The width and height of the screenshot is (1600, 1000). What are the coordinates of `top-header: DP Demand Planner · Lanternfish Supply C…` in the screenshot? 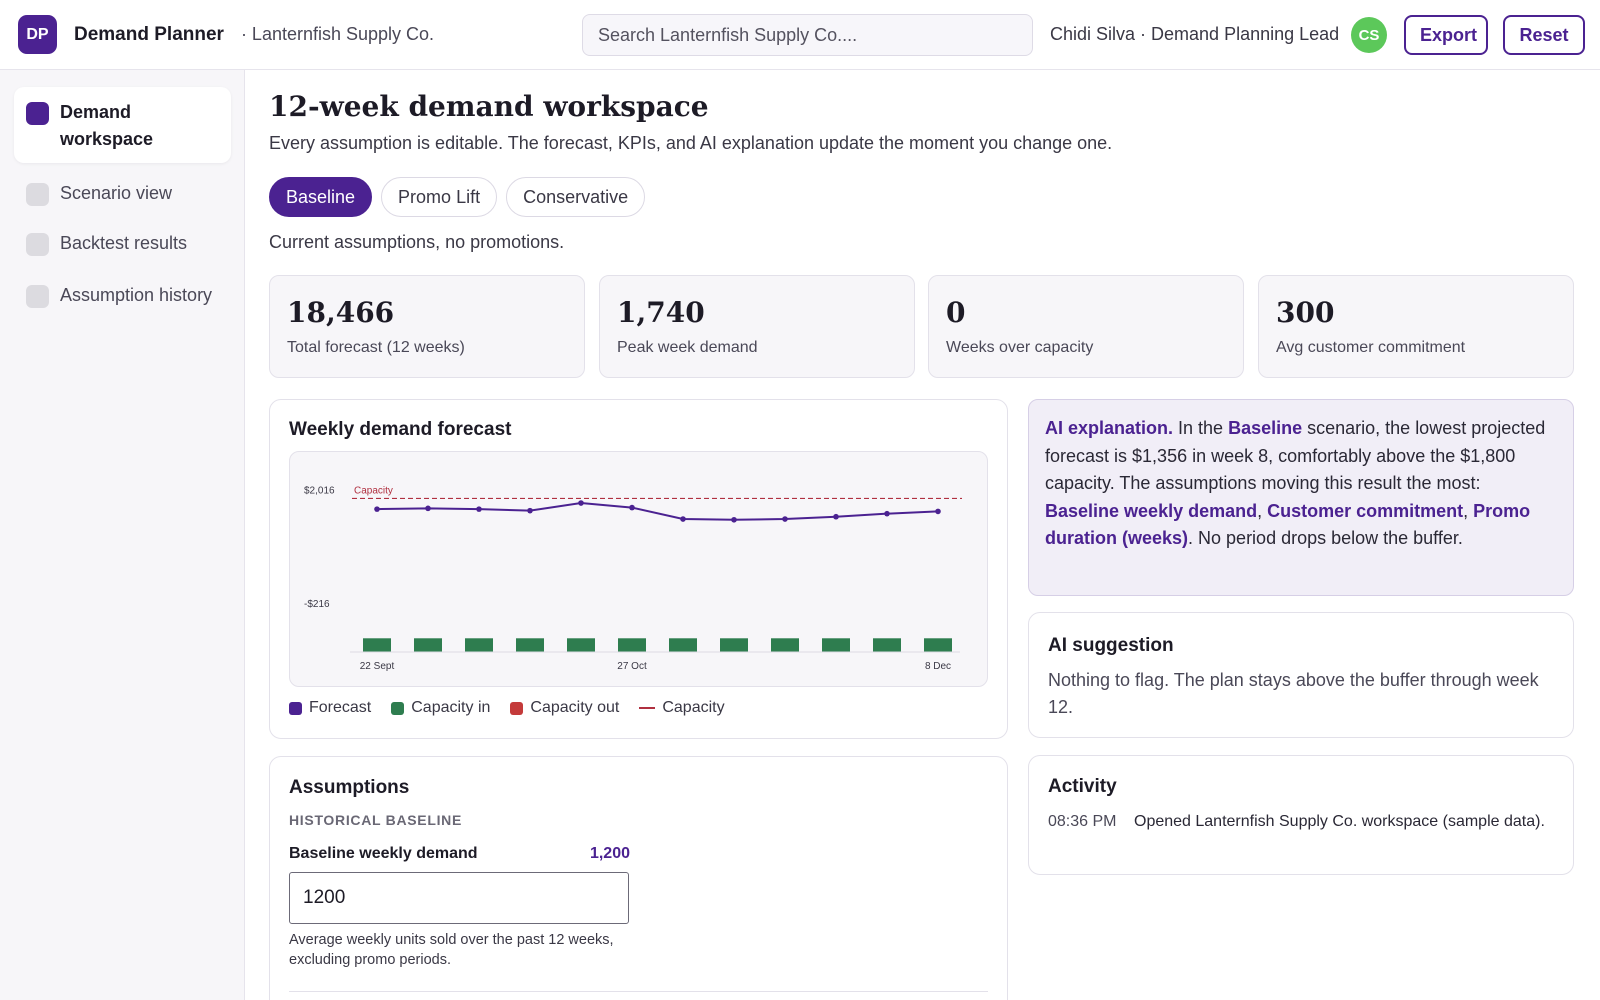 It's located at (800, 35).